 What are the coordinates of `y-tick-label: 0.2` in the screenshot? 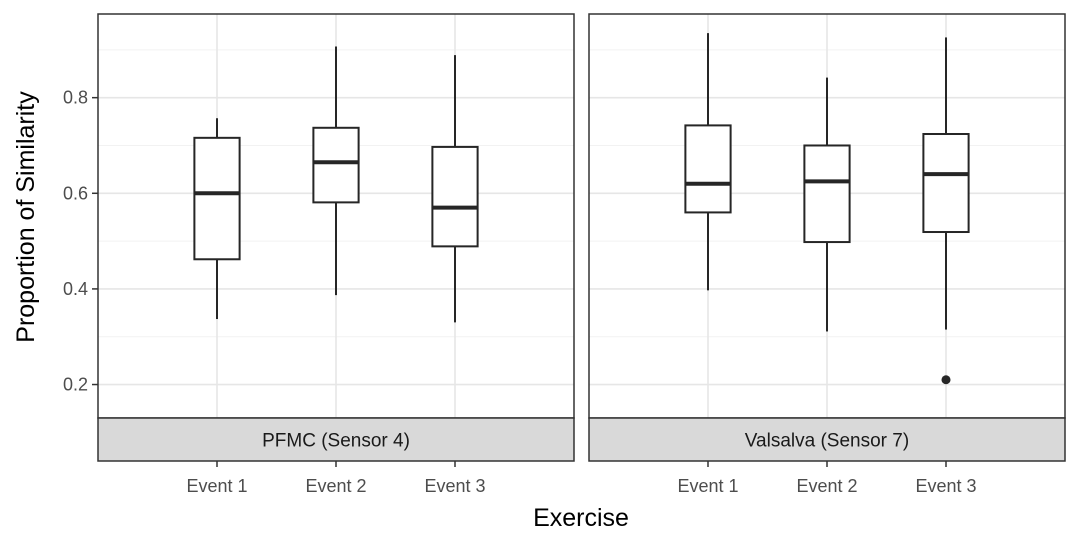 It's located at (75, 385).